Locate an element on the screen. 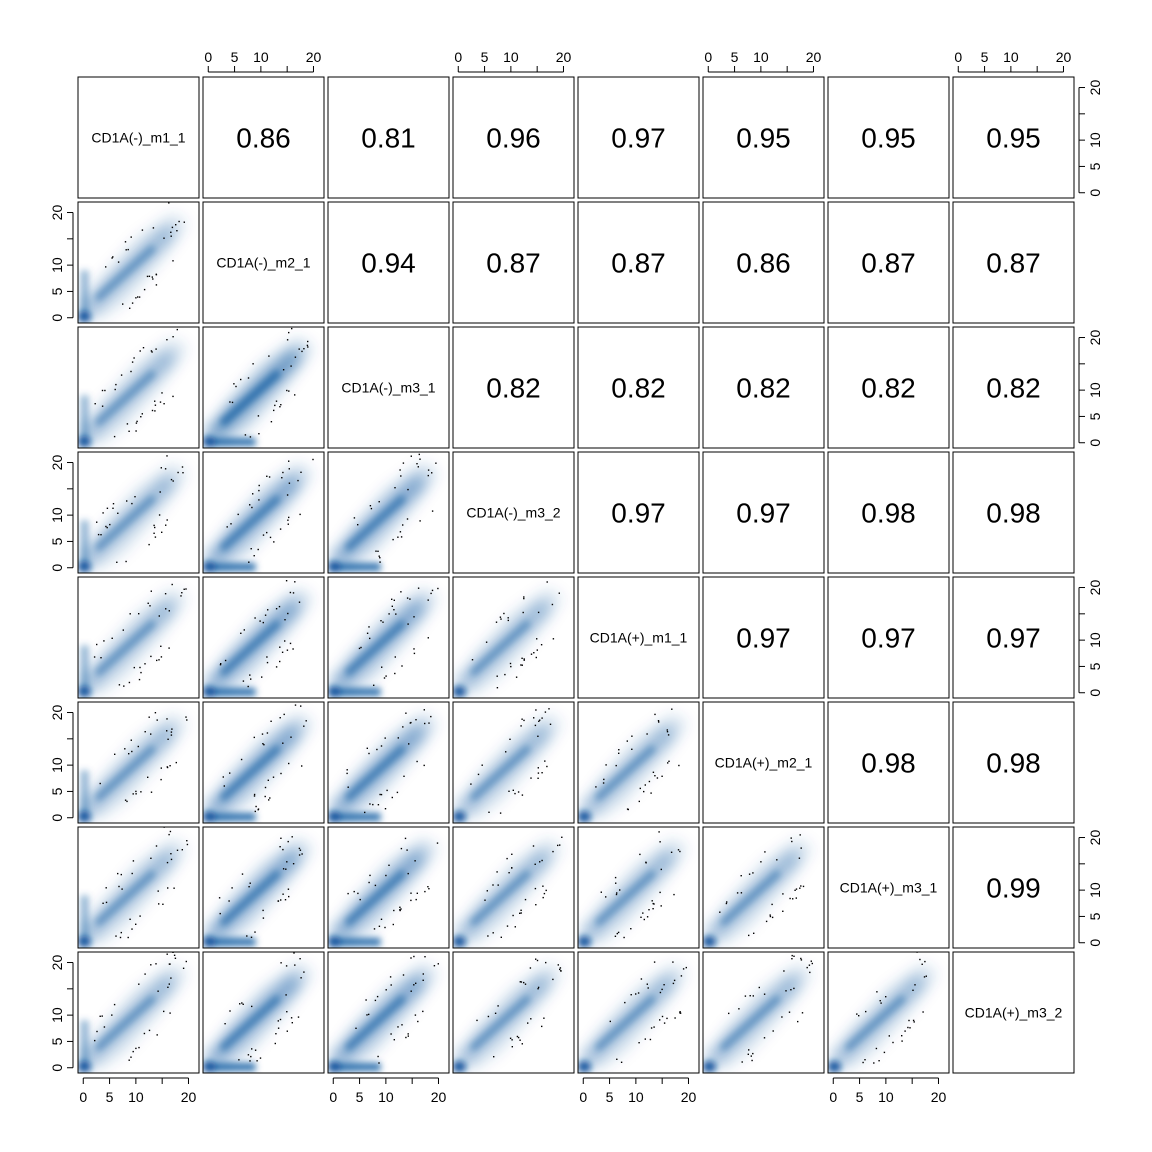  panel-7-7: CD1A(+)_m3_2 is located at coordinates (1013, 1012).